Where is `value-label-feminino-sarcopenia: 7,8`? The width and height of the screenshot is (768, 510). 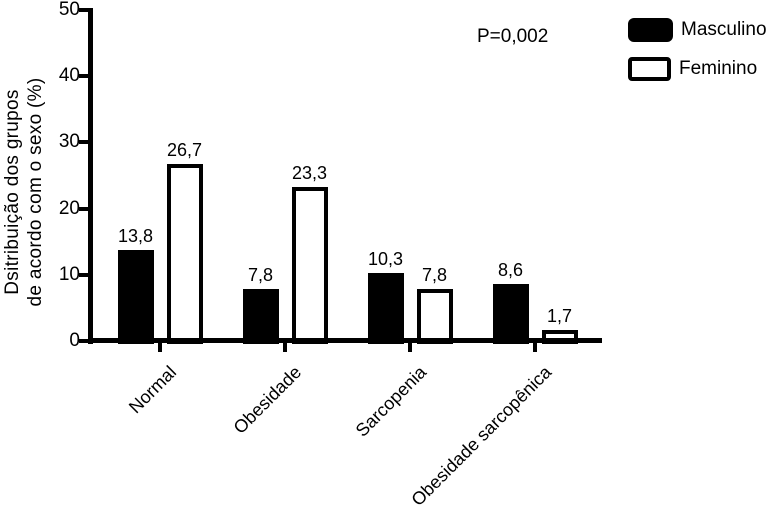 value-label-feminino-sarcopenia: 7,8 is located at coordinates (434, 275).